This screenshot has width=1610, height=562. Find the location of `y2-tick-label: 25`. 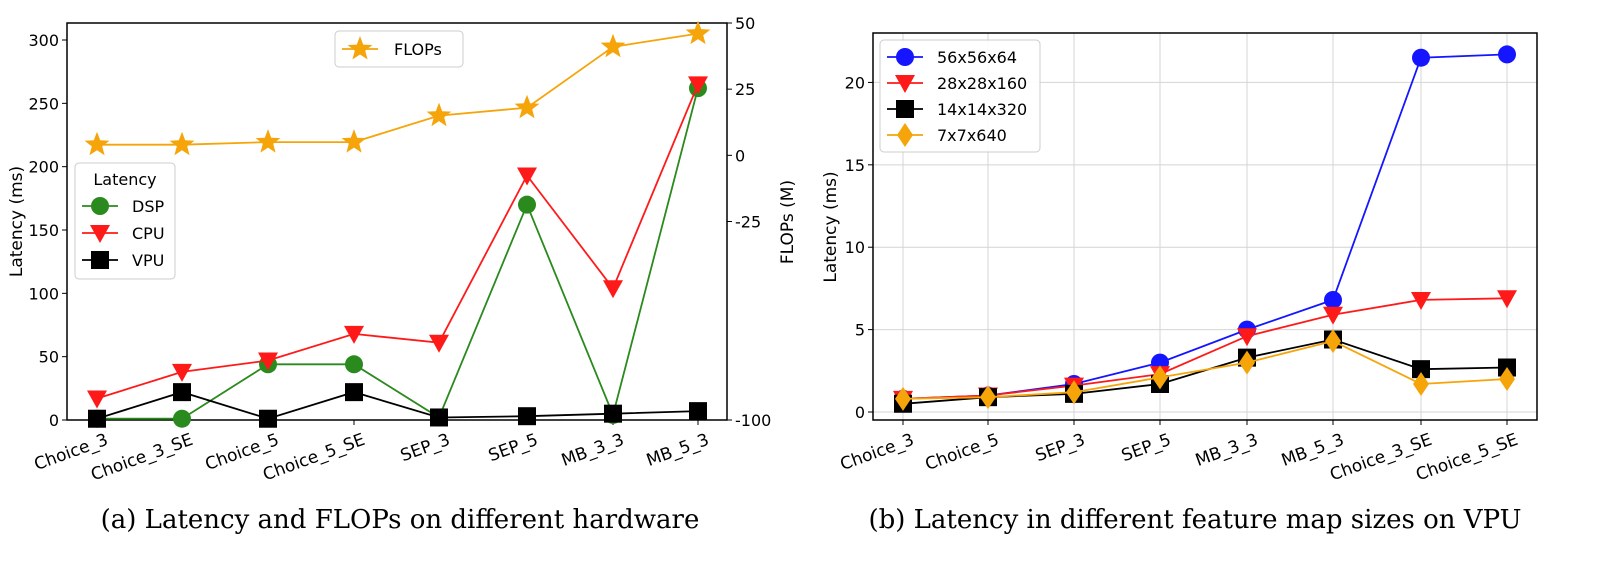

y2-tick-label: 25 is located at coordinates (745, 89).